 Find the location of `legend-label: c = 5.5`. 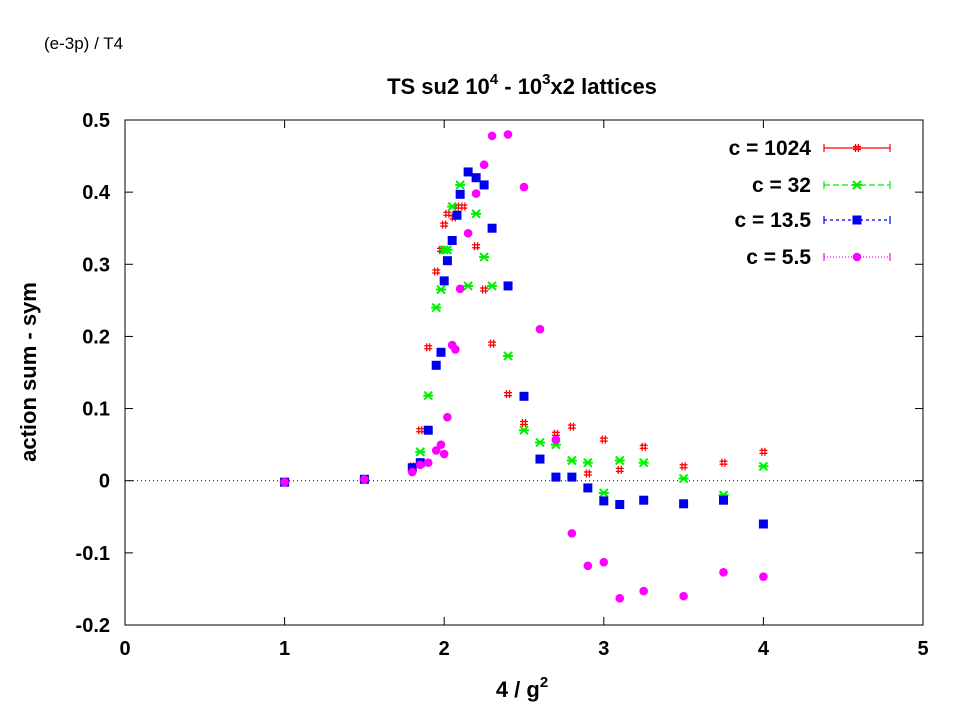

legend-label: c = 5.5 is located at coordinates (778, 257).